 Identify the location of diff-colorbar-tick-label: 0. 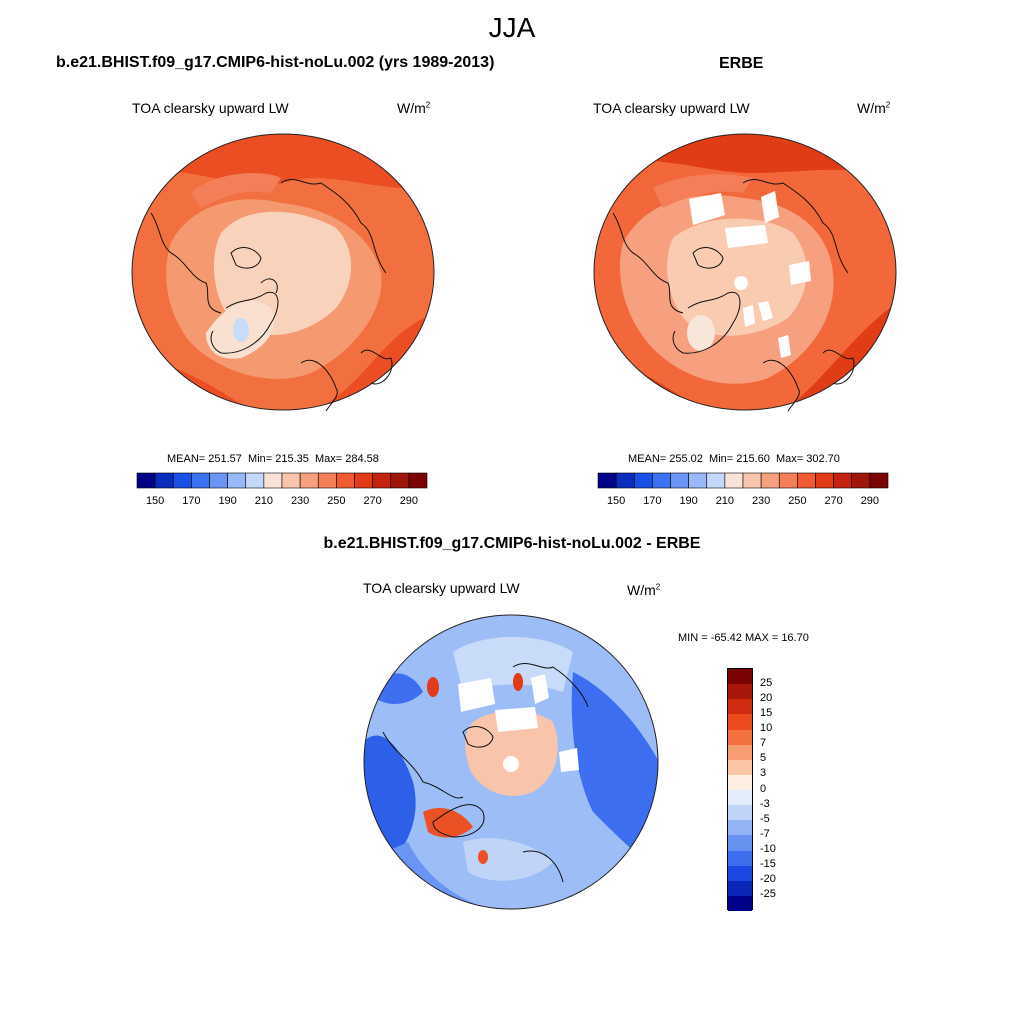
(763, 788).